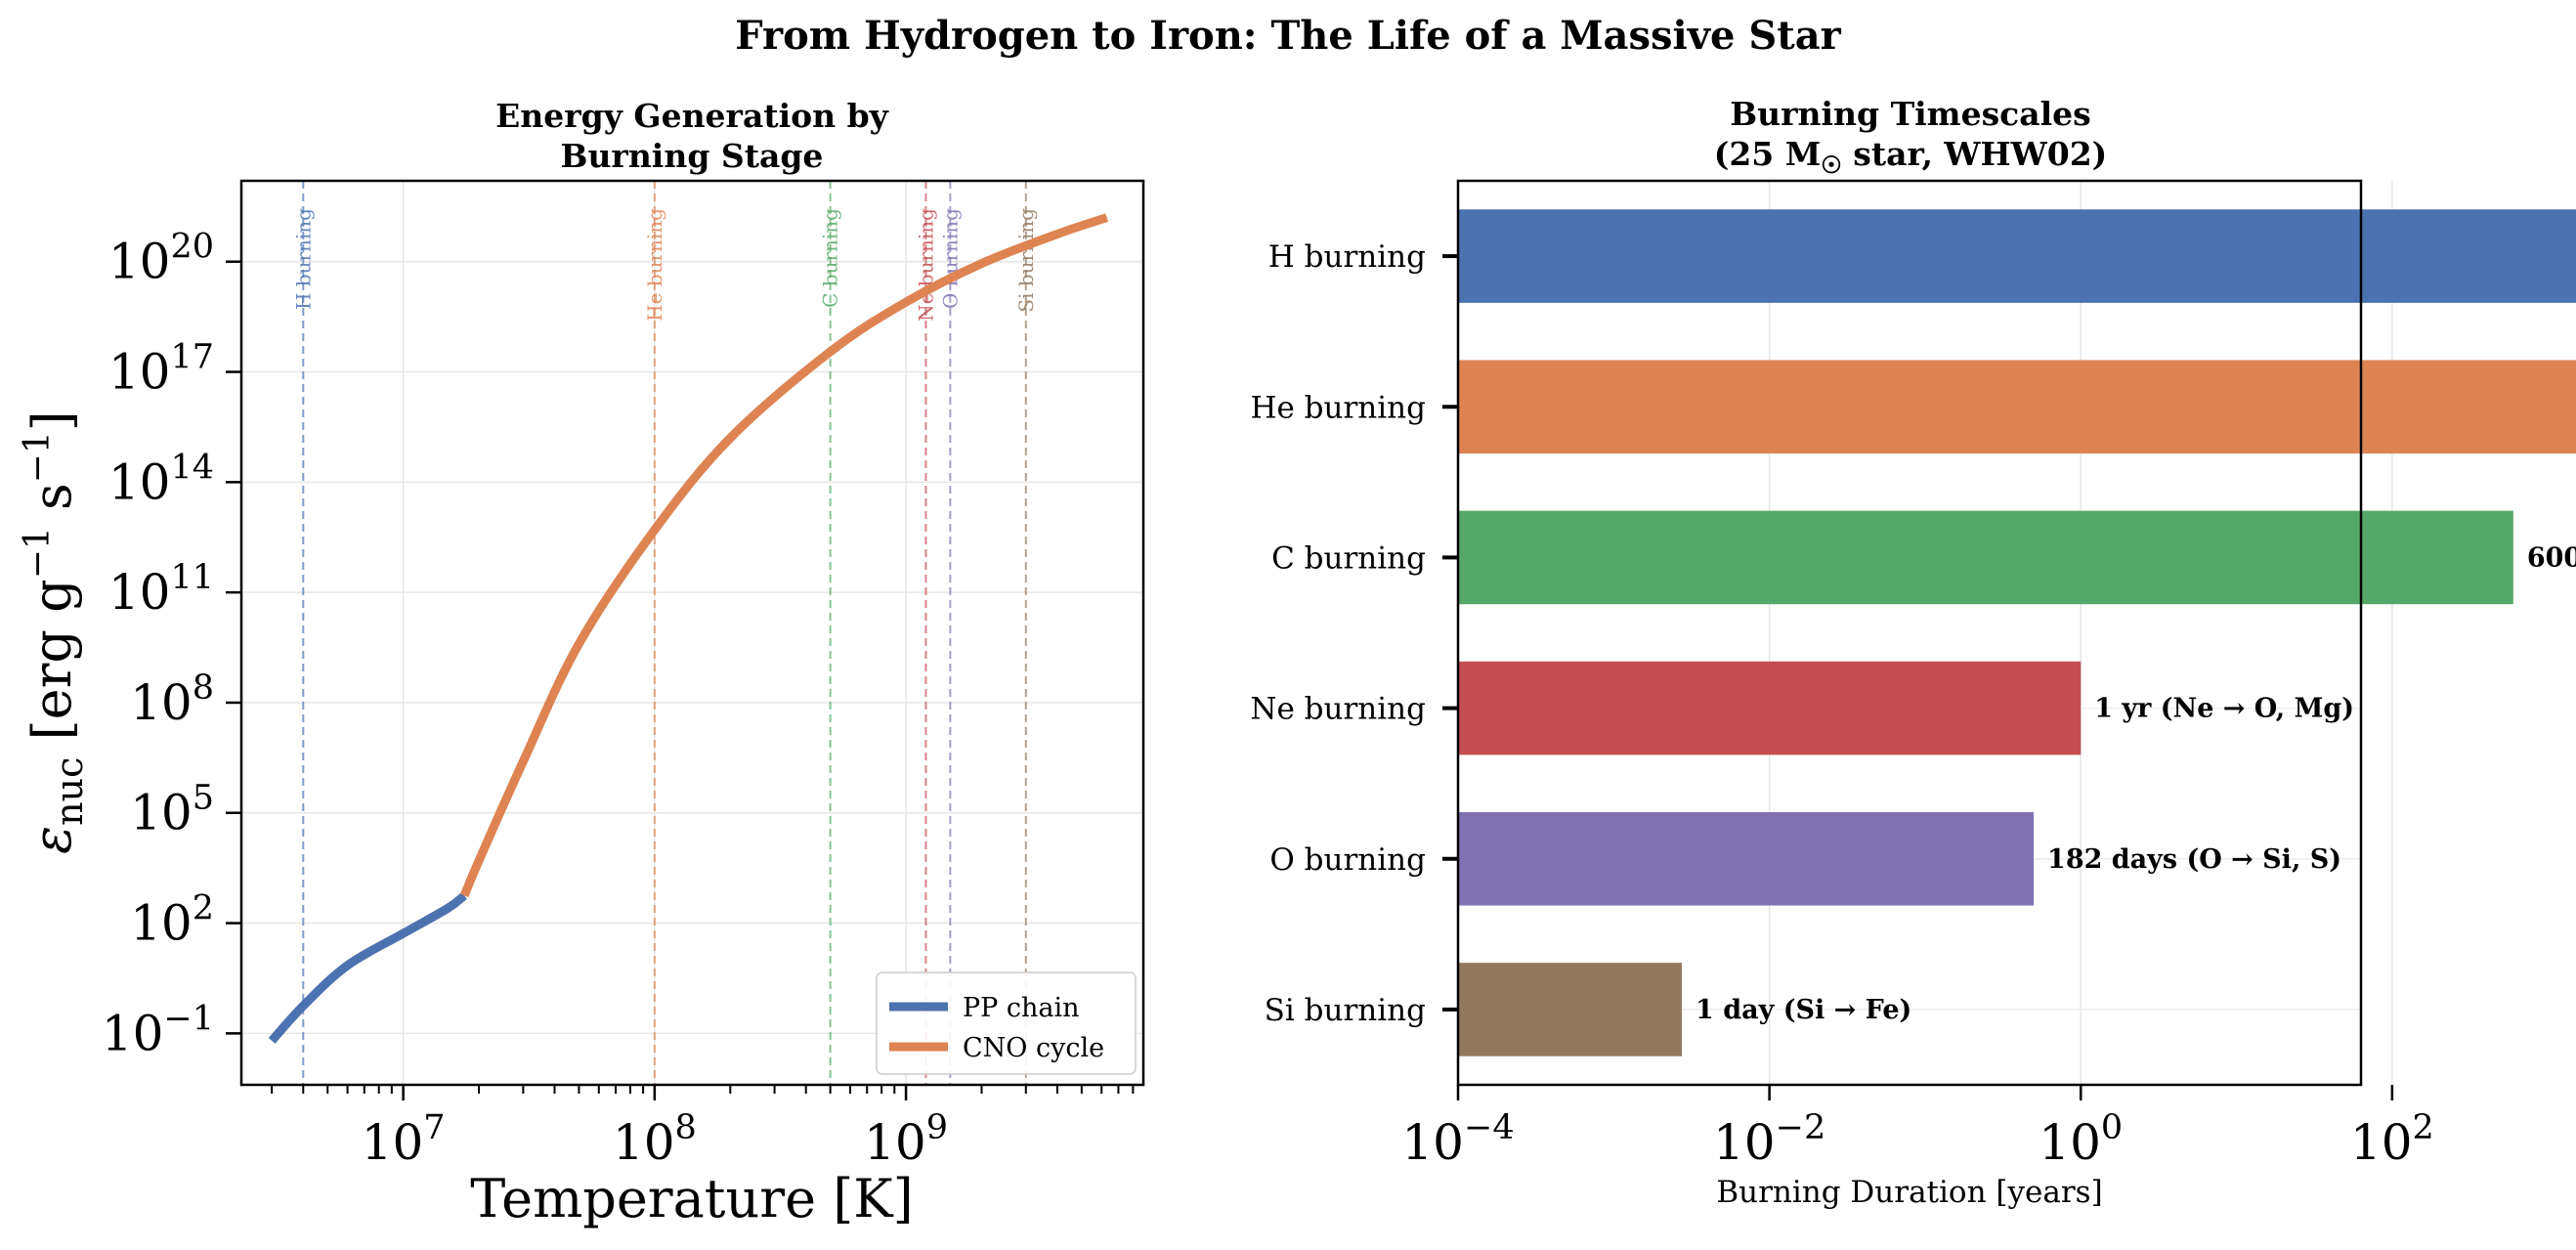  What do you see at coordinates (1975, 154) in the screenshot?
I see `right-title-part-b: star, WHW02)` at bounding box center [1975, 154].